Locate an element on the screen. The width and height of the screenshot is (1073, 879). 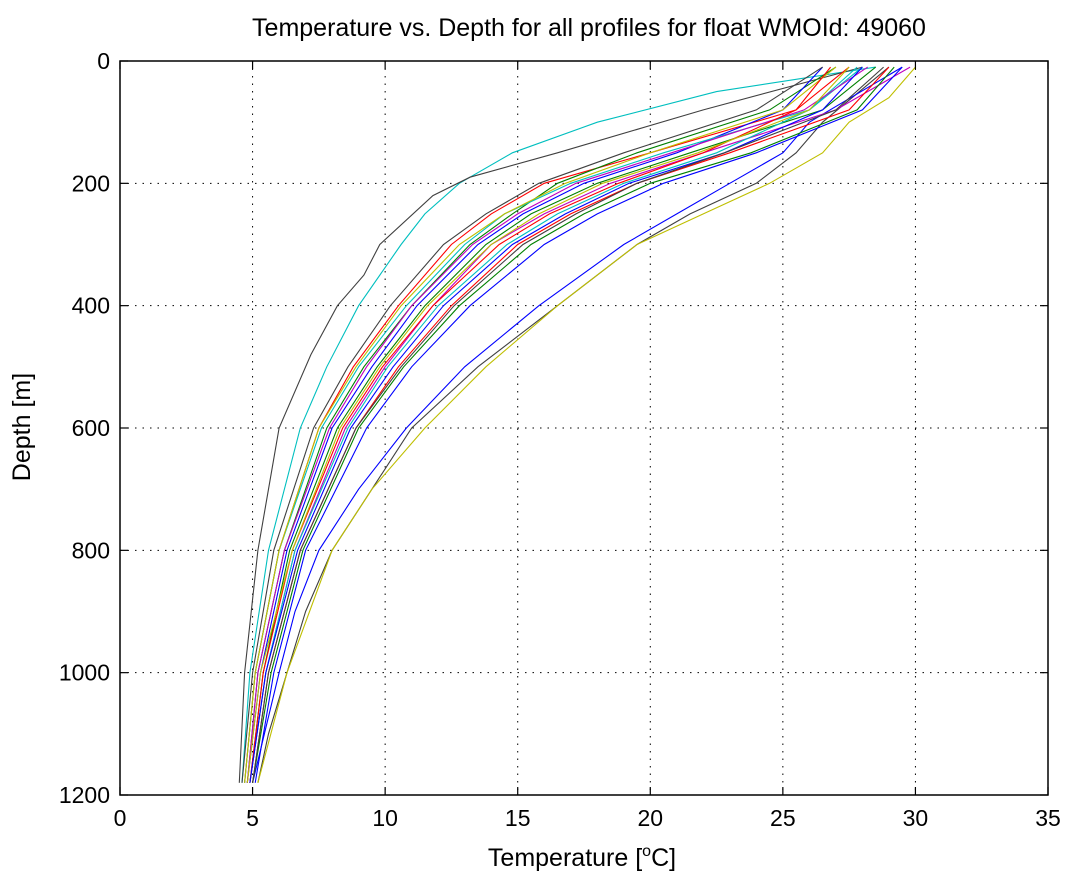
y-tick-labels: 0 200 400 600 800 1000 1200 is located at coordinates (84, 428).